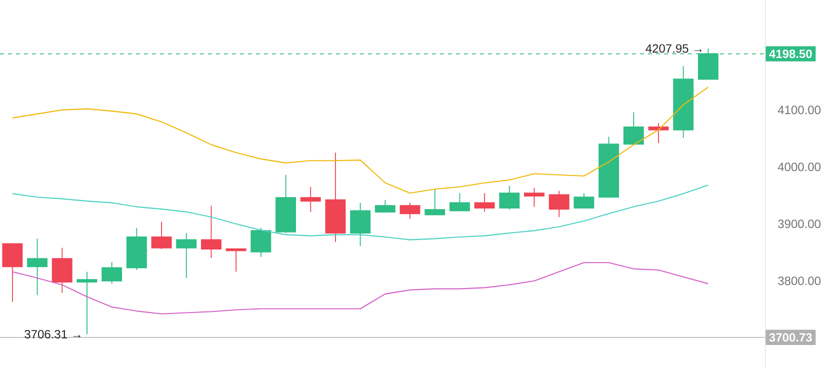  What do you see at coordinates (52, 334) in the screenshot?
I see `annotation: 3706.31 →` at bounding box center [52, 334].